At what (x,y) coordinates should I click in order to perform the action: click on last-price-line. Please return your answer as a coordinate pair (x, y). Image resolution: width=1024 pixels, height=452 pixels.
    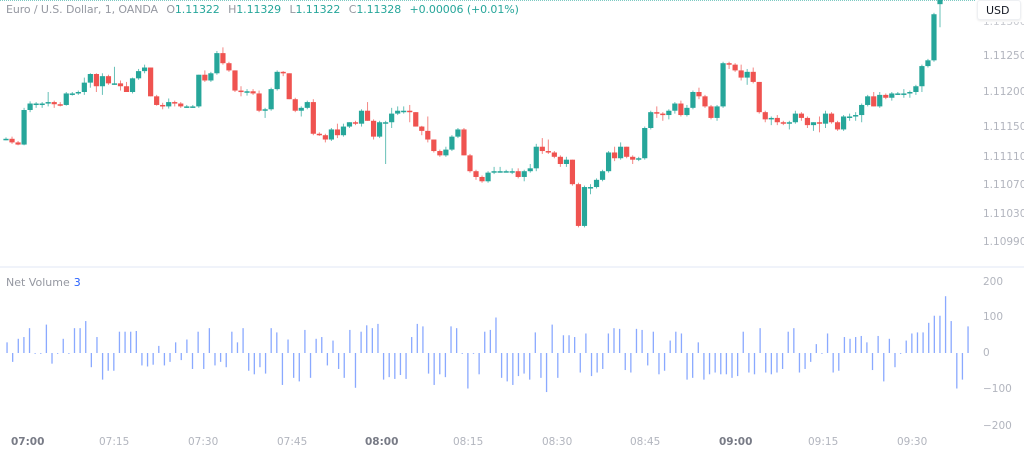
    Looking at the image, I should click on (487, 0).